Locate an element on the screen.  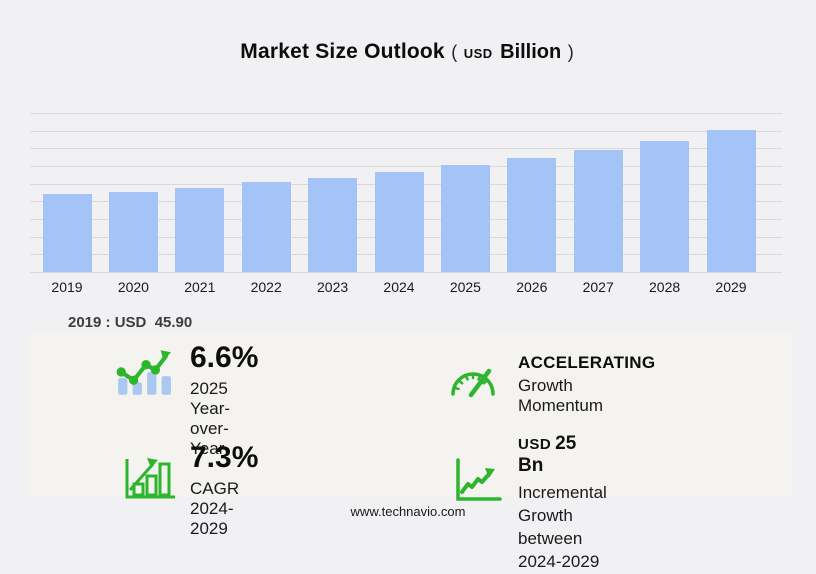
yoy-value: 6.6% is located at coordinates (224, 357).